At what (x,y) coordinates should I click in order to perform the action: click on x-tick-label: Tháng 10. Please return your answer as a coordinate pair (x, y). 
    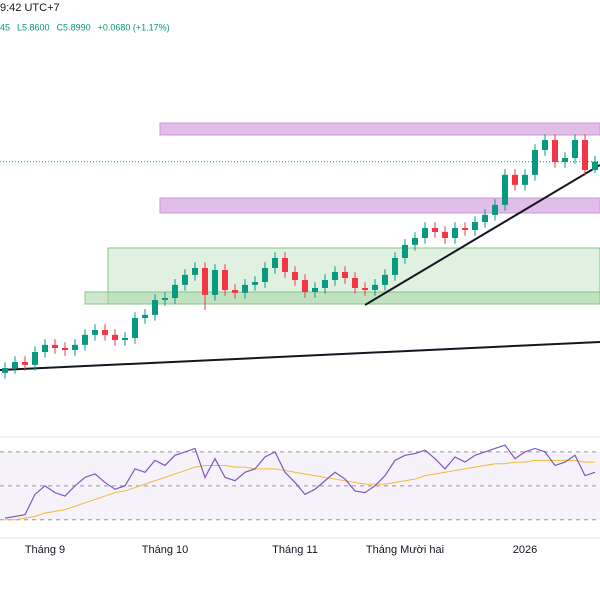
    Looking at the image, I should click on (165, 550).